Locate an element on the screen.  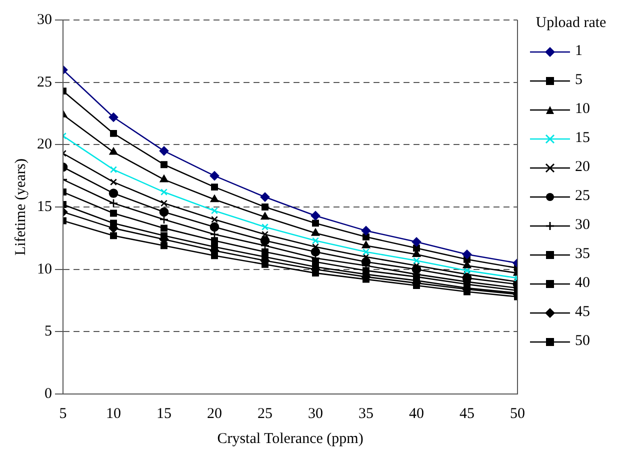
legend-label: 25 is located at coordinates (582, 196).